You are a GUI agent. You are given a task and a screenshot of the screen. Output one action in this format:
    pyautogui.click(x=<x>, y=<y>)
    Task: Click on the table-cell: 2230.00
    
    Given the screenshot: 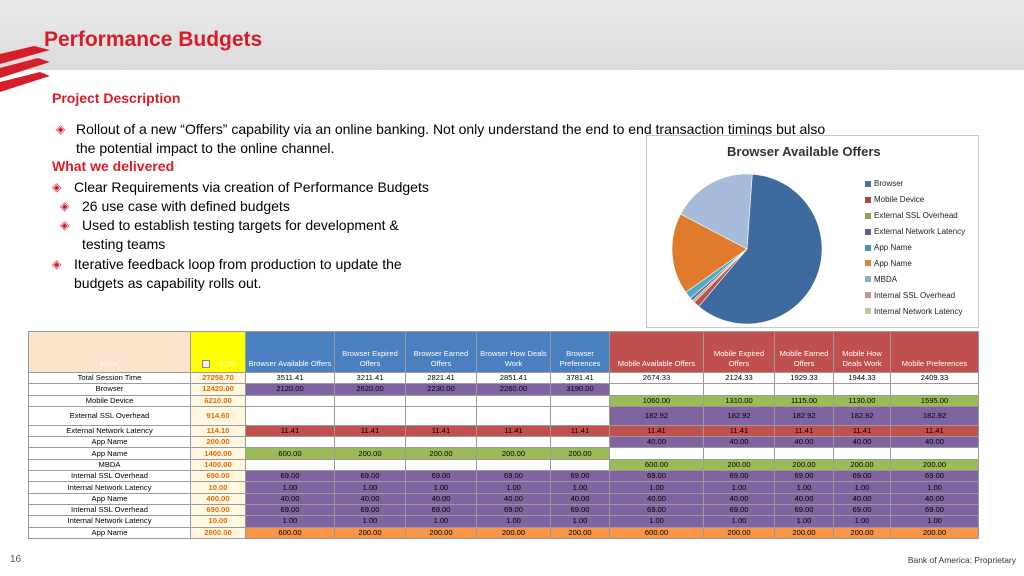 What is the action you would take?
    pyautogui.click(x=441, y=389)
    